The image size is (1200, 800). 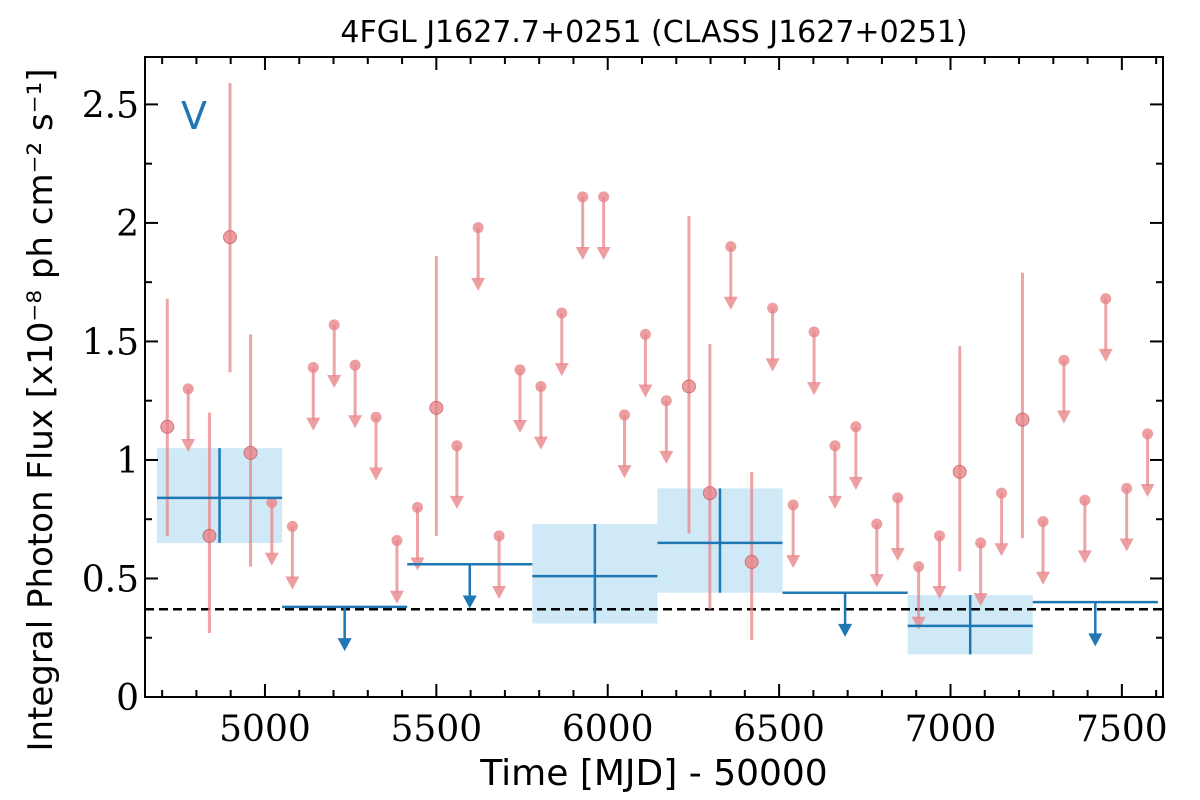 I want to click on x-tick-label: 6000, so click(x=608, y=729).